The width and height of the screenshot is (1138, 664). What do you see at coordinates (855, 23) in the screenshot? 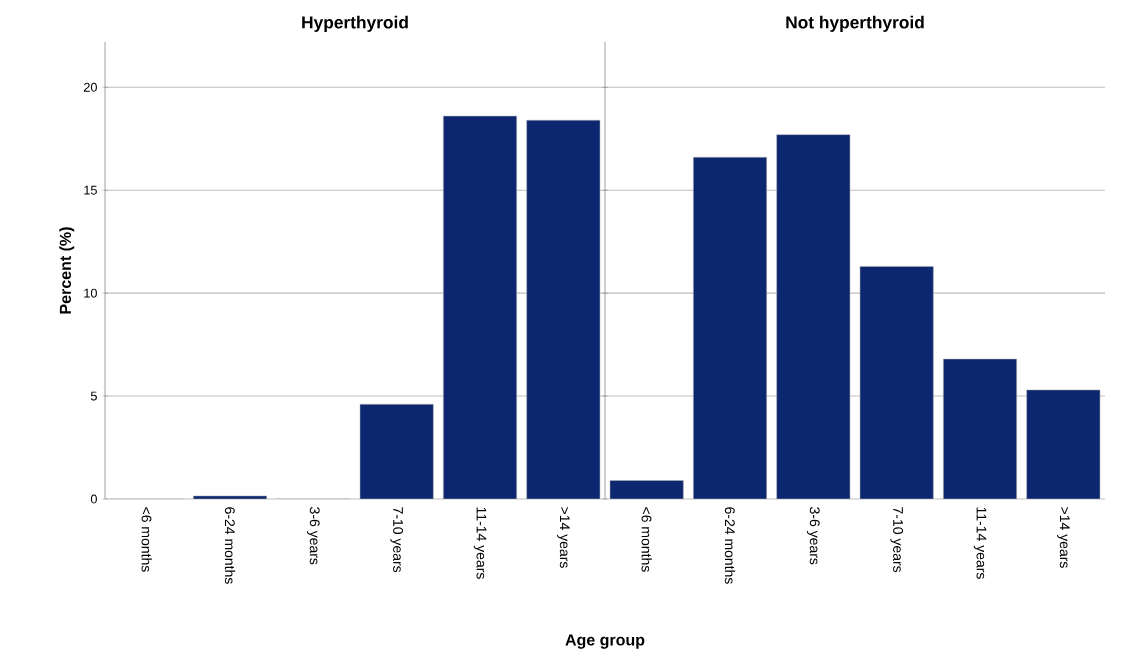
I see `chart-title: Not hyperthyroid` at bounding box center [855, 23].